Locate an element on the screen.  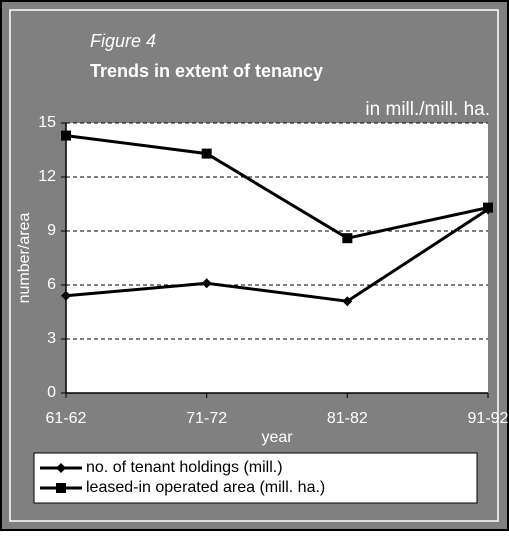
x-tick-label: 61-62 is located at coordinates (66, 418).